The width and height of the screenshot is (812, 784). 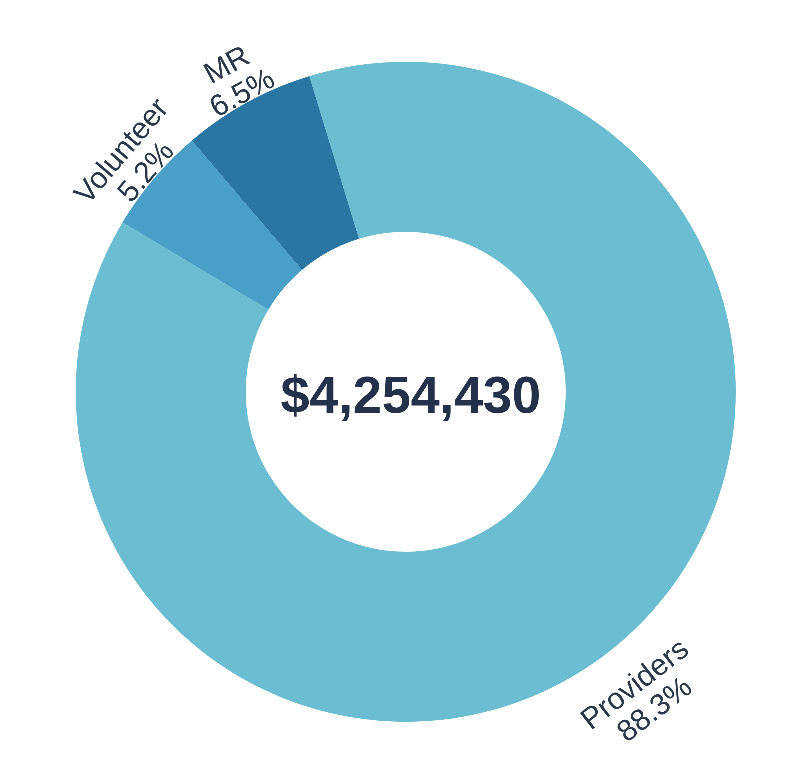 What do you see at coordinates (411, 396) in the screenshot?
I see `text: $4,254,430` at bounding box center [411, 396].